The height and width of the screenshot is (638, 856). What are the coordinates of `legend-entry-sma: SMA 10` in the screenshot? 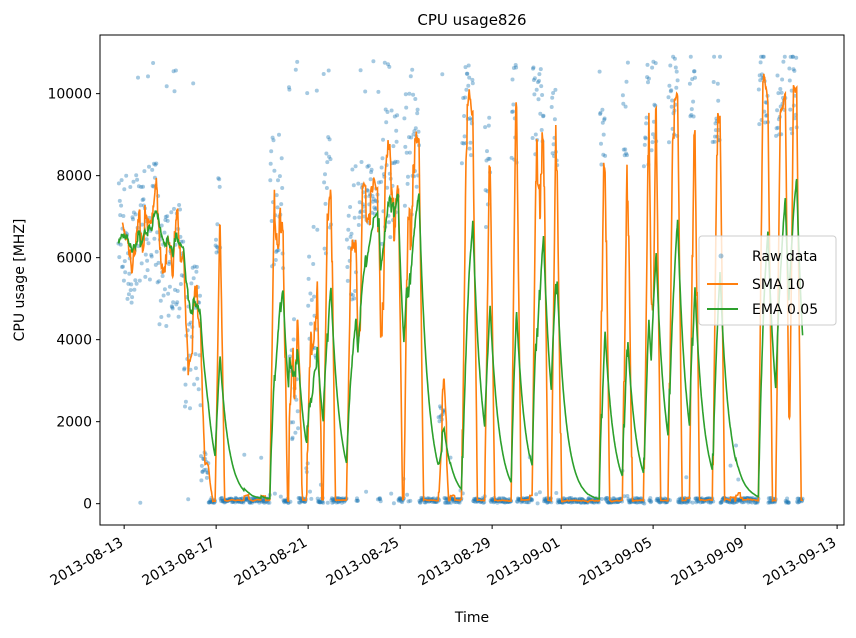 It's located at (756, 285).